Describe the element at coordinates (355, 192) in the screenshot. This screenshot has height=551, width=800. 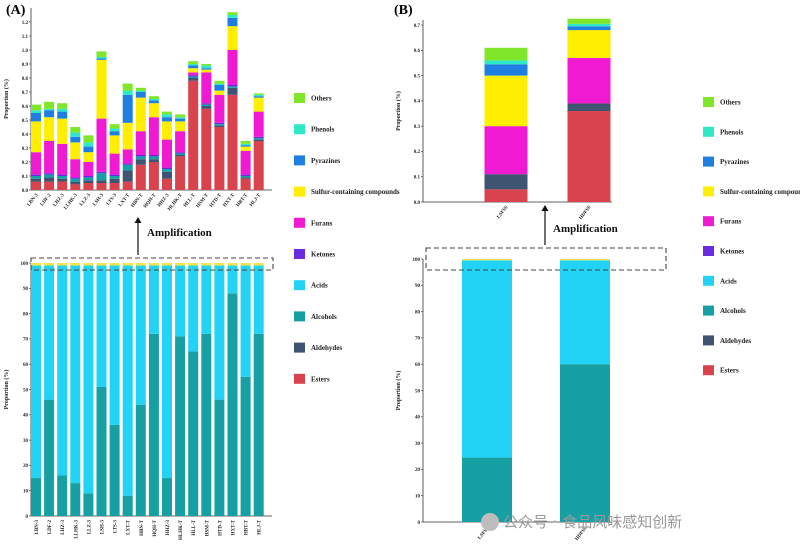
I see `legend-label: Sulfur-containing compounds` at that location.